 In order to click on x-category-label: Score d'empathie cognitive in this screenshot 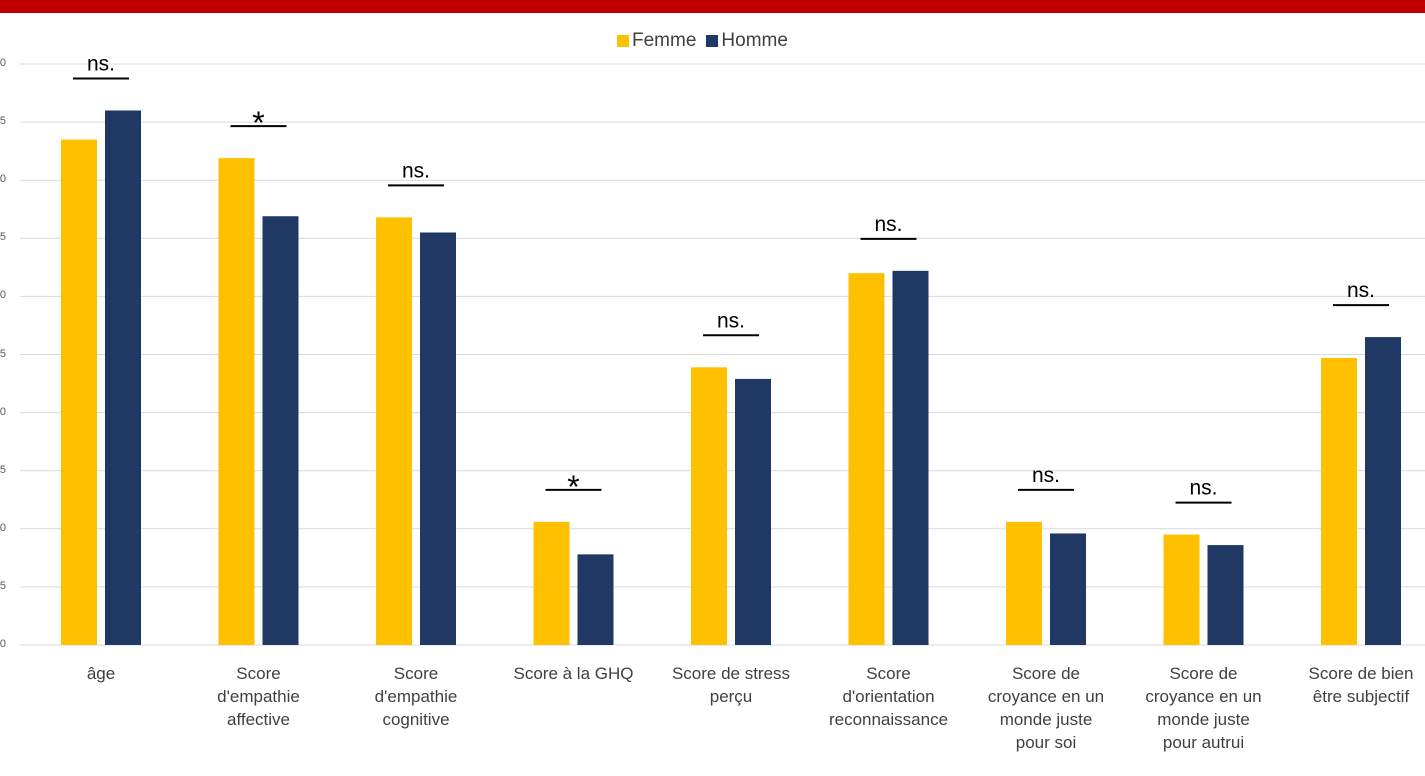, I will do `click(416, 696)`.